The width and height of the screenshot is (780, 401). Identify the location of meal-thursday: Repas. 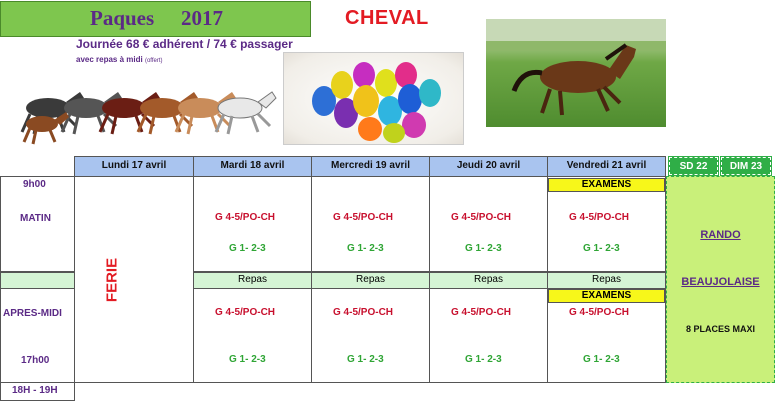
(488, 280).